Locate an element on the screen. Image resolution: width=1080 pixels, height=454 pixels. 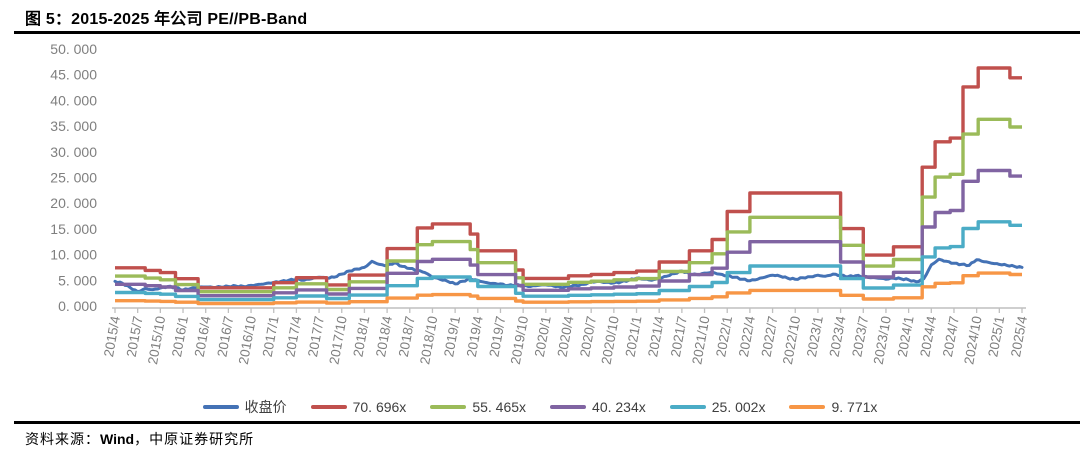
svg-text: 2024/7 is located at coordinates (951, 336).